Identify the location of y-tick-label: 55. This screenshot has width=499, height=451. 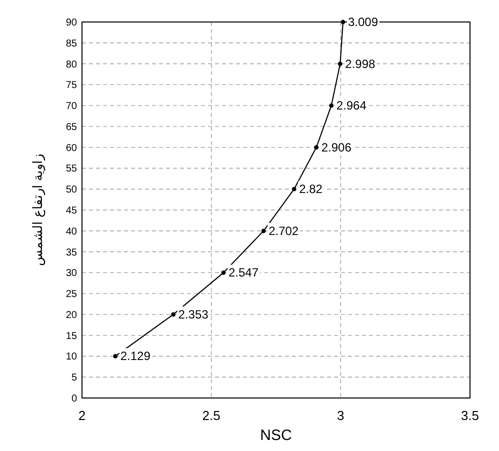
(72, 169).